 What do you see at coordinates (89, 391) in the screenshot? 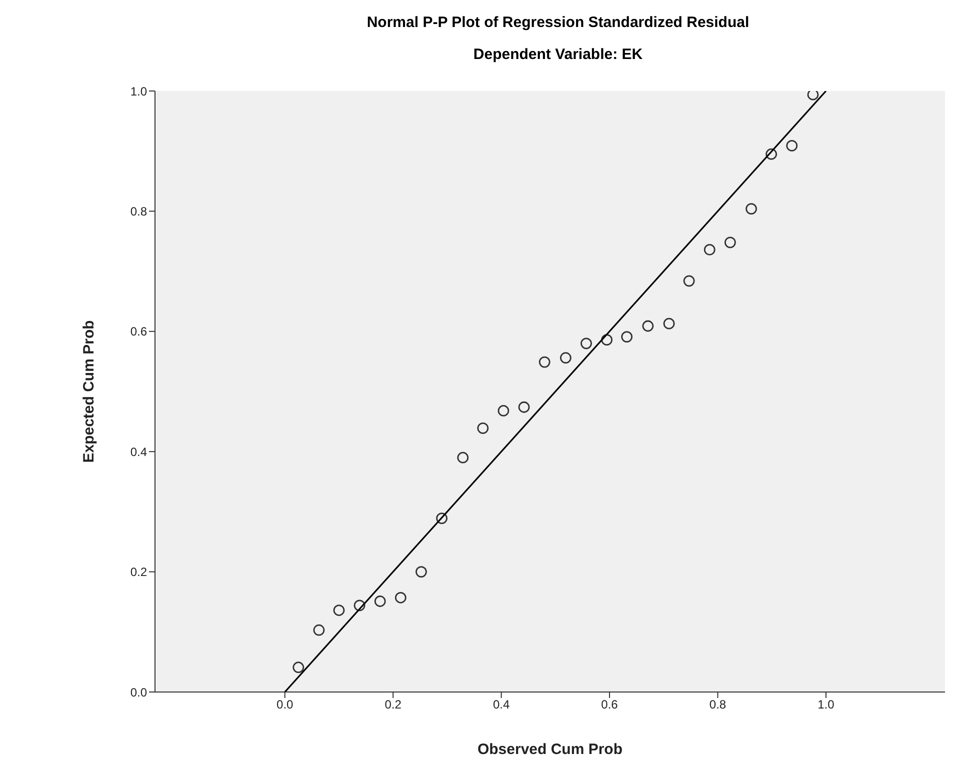
I see `y-axis-title: Expected Cum Prob` at bounding box center [89, 391].